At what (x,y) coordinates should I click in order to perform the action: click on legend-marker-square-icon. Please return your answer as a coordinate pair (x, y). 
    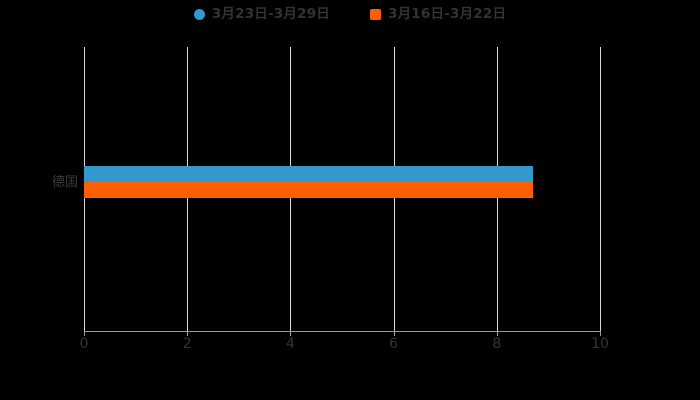
    Looking at the image, I should click on (375, 15).